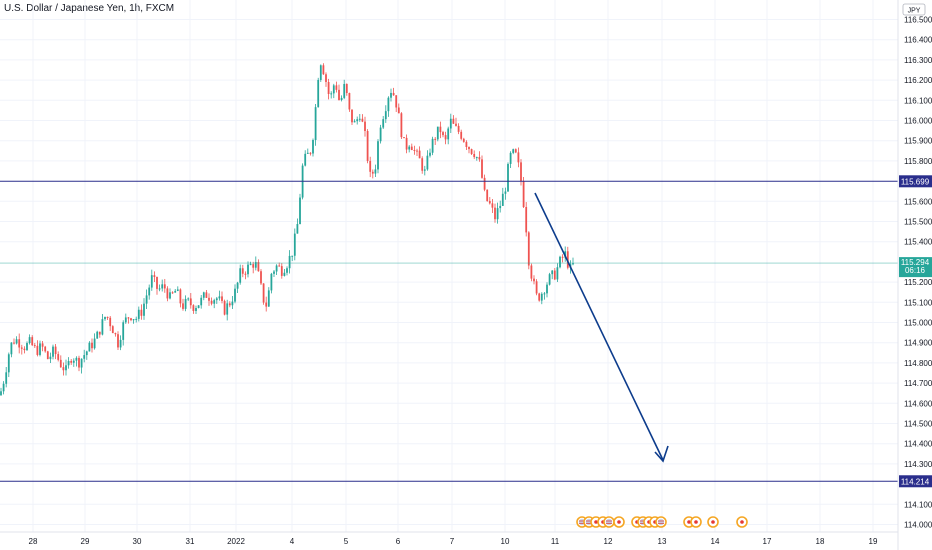 The image size is (932, 550). Describe the element at coordinates (918, 60) in the screenshot. I see `y-tick-label: 116.300` at that location.